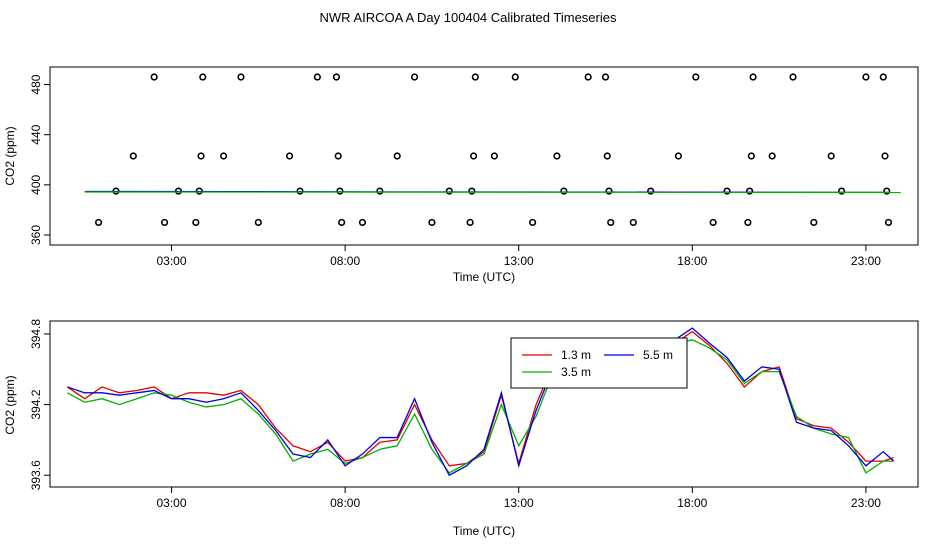 This screenshot has height=545, width=936. Describe the element at coordinates (658, 355) in the screenshot. I see `legend-label-3: 5.5 m` at that location.